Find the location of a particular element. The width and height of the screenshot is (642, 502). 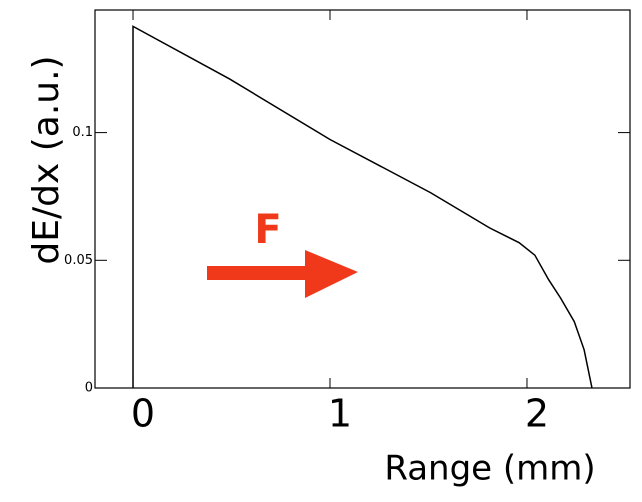

x-tick-label: 2 is located at coordinates (537, 414).